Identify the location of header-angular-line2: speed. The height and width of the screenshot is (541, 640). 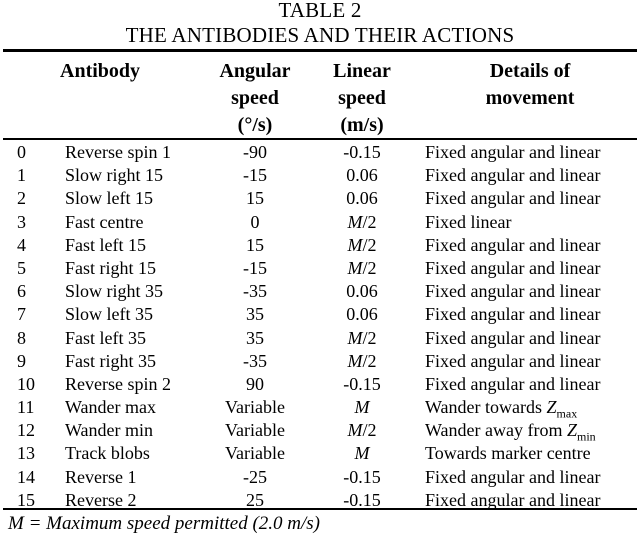
(255, 98).